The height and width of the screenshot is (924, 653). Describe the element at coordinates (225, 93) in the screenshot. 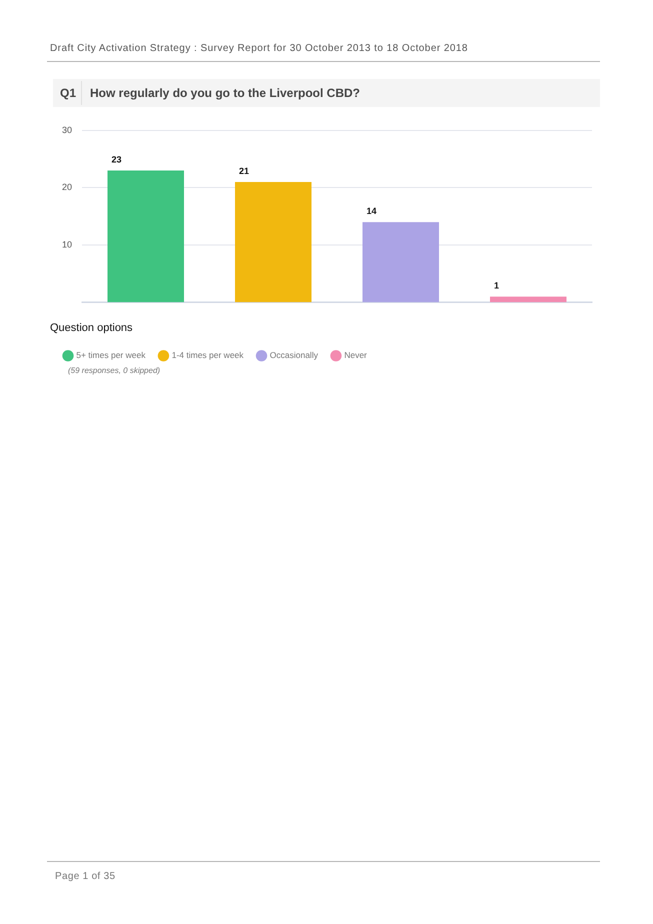

I see `chart-title: How regularly do you go to the Liverpool CBD?` at that location.